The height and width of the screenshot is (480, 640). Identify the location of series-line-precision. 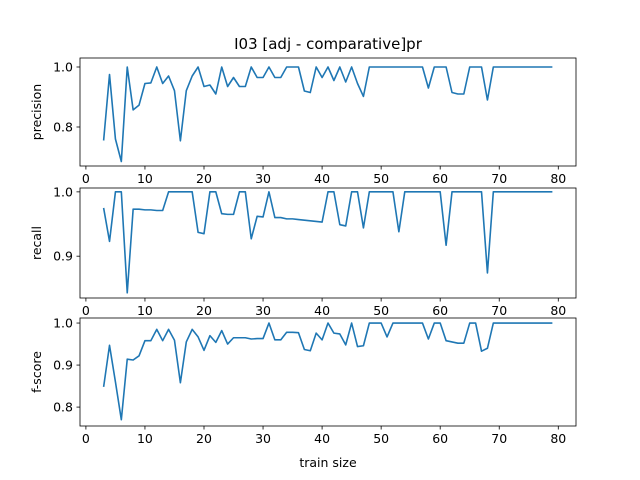
(327, 114).